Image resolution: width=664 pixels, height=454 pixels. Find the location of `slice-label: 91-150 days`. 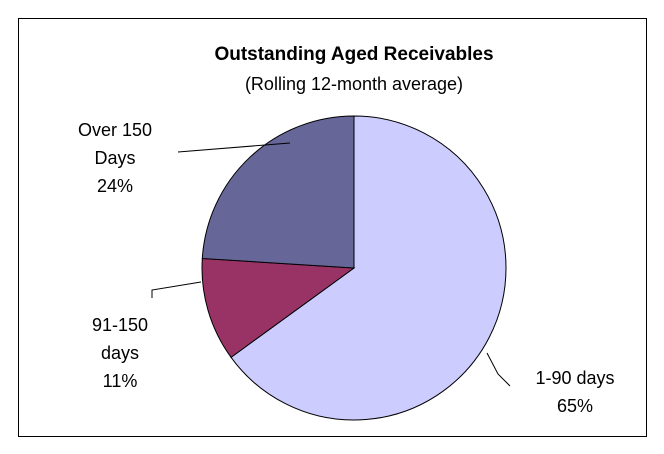

slice-label: 91-150 days is located at coordinates (120, 339).